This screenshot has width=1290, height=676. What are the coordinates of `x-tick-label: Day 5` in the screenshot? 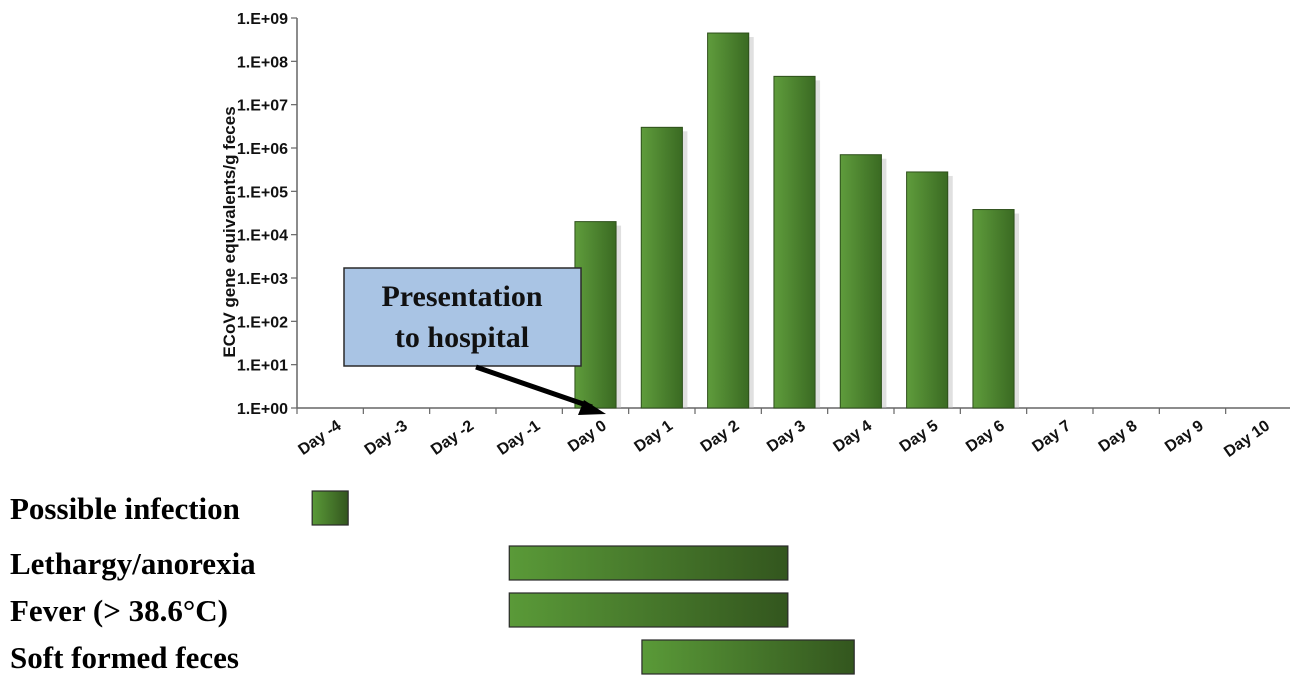 It's located at (919, 436).